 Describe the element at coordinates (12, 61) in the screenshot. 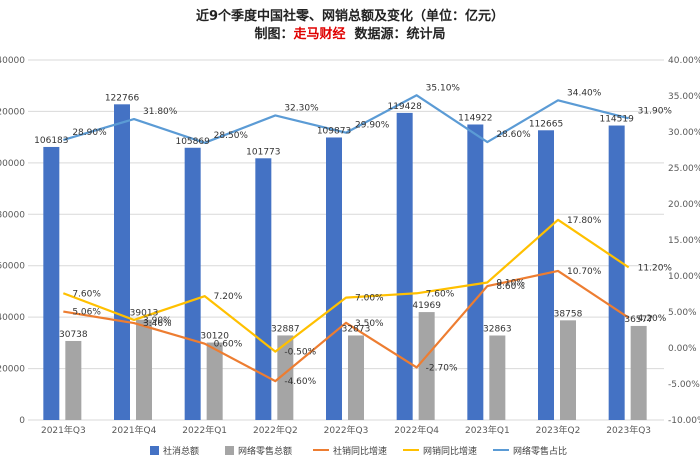

I see `y-left-tick-label: 140000` at that location.